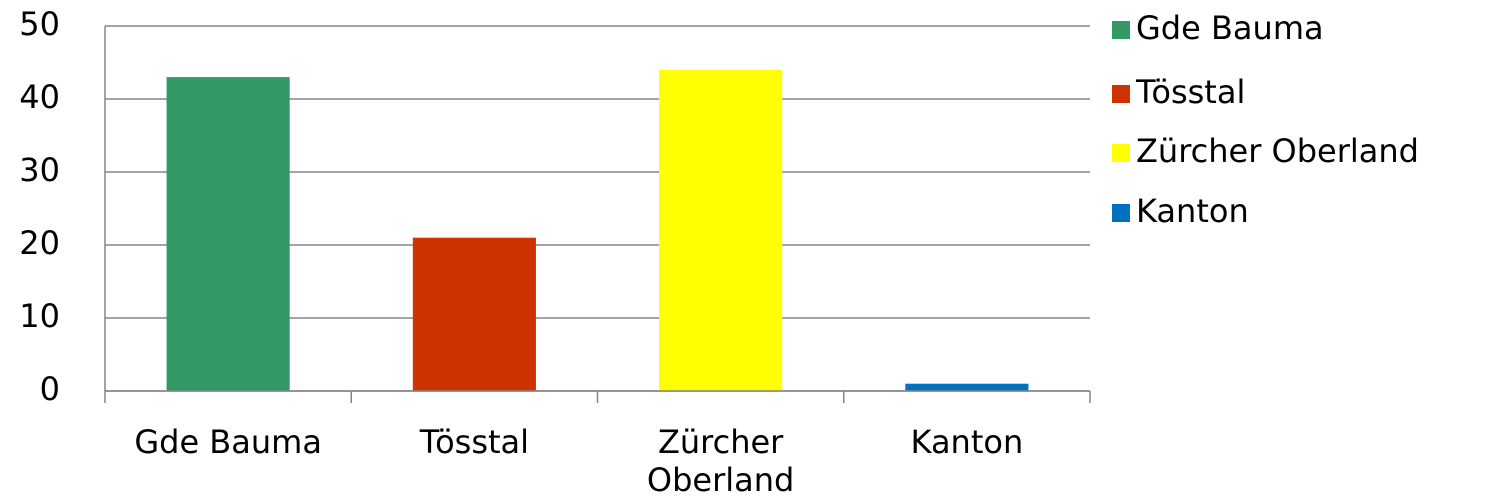  I want to click on legend-label: Zürcher Oberland, so click(1277, 151).